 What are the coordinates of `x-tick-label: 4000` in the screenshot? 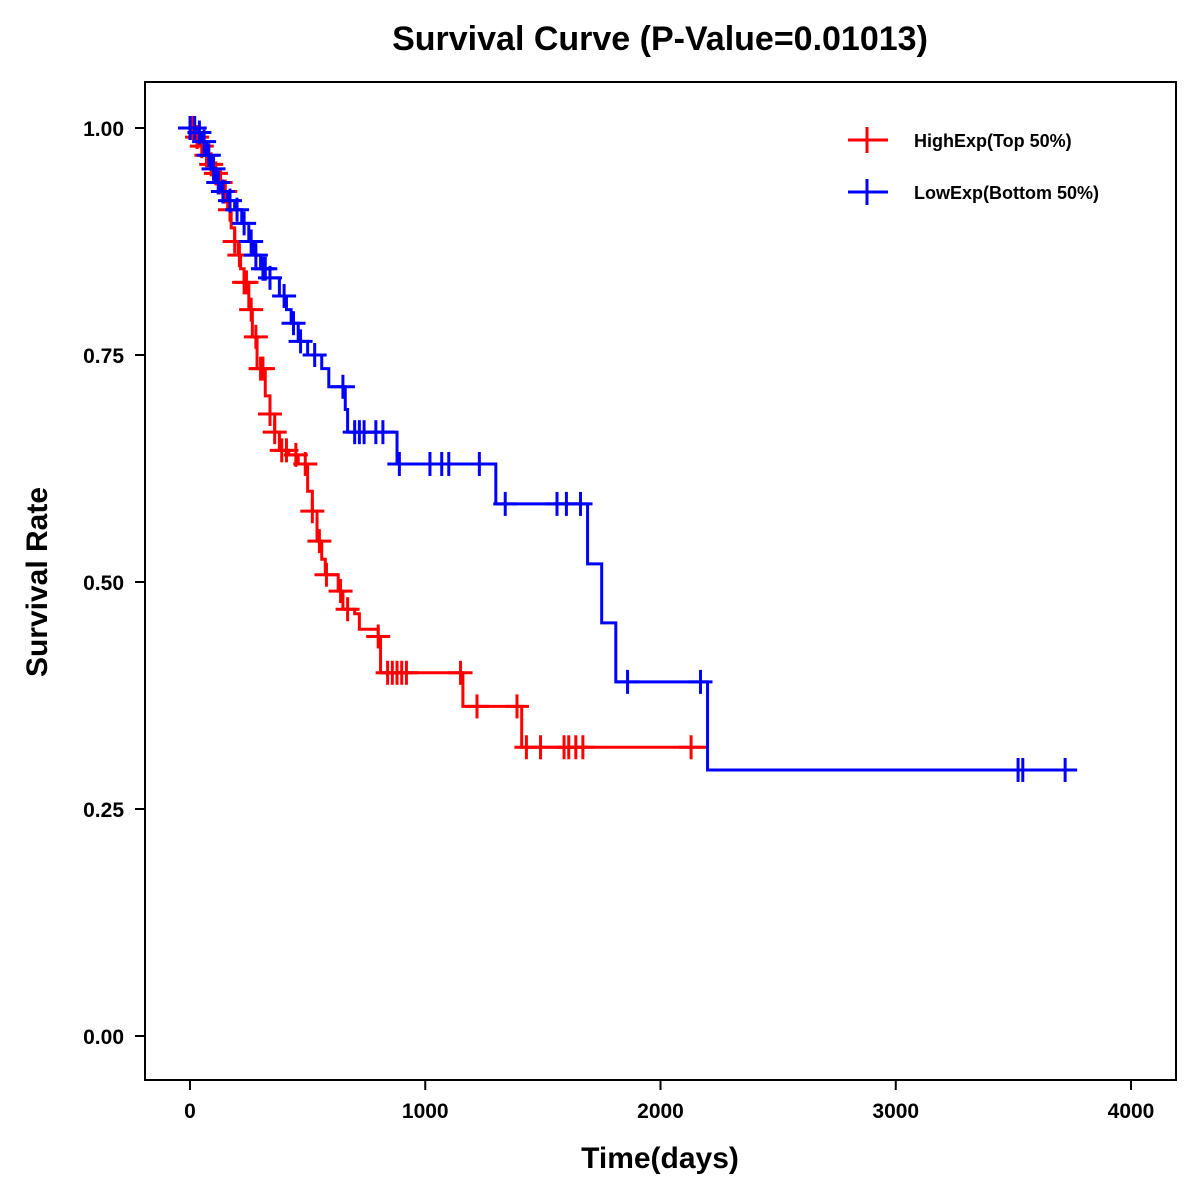 It's located at (1131, 1111).